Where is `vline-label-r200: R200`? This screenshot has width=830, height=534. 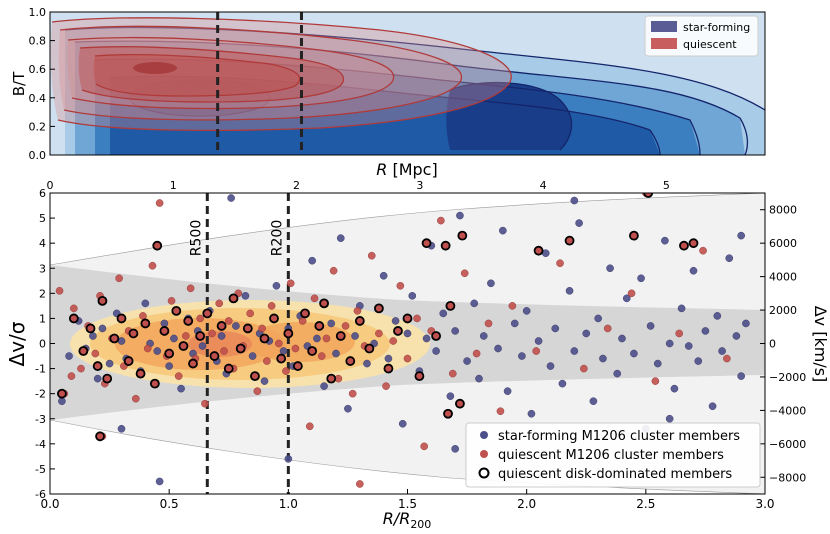 vline-label-r200: R200 is located at coordinates (277, 238).